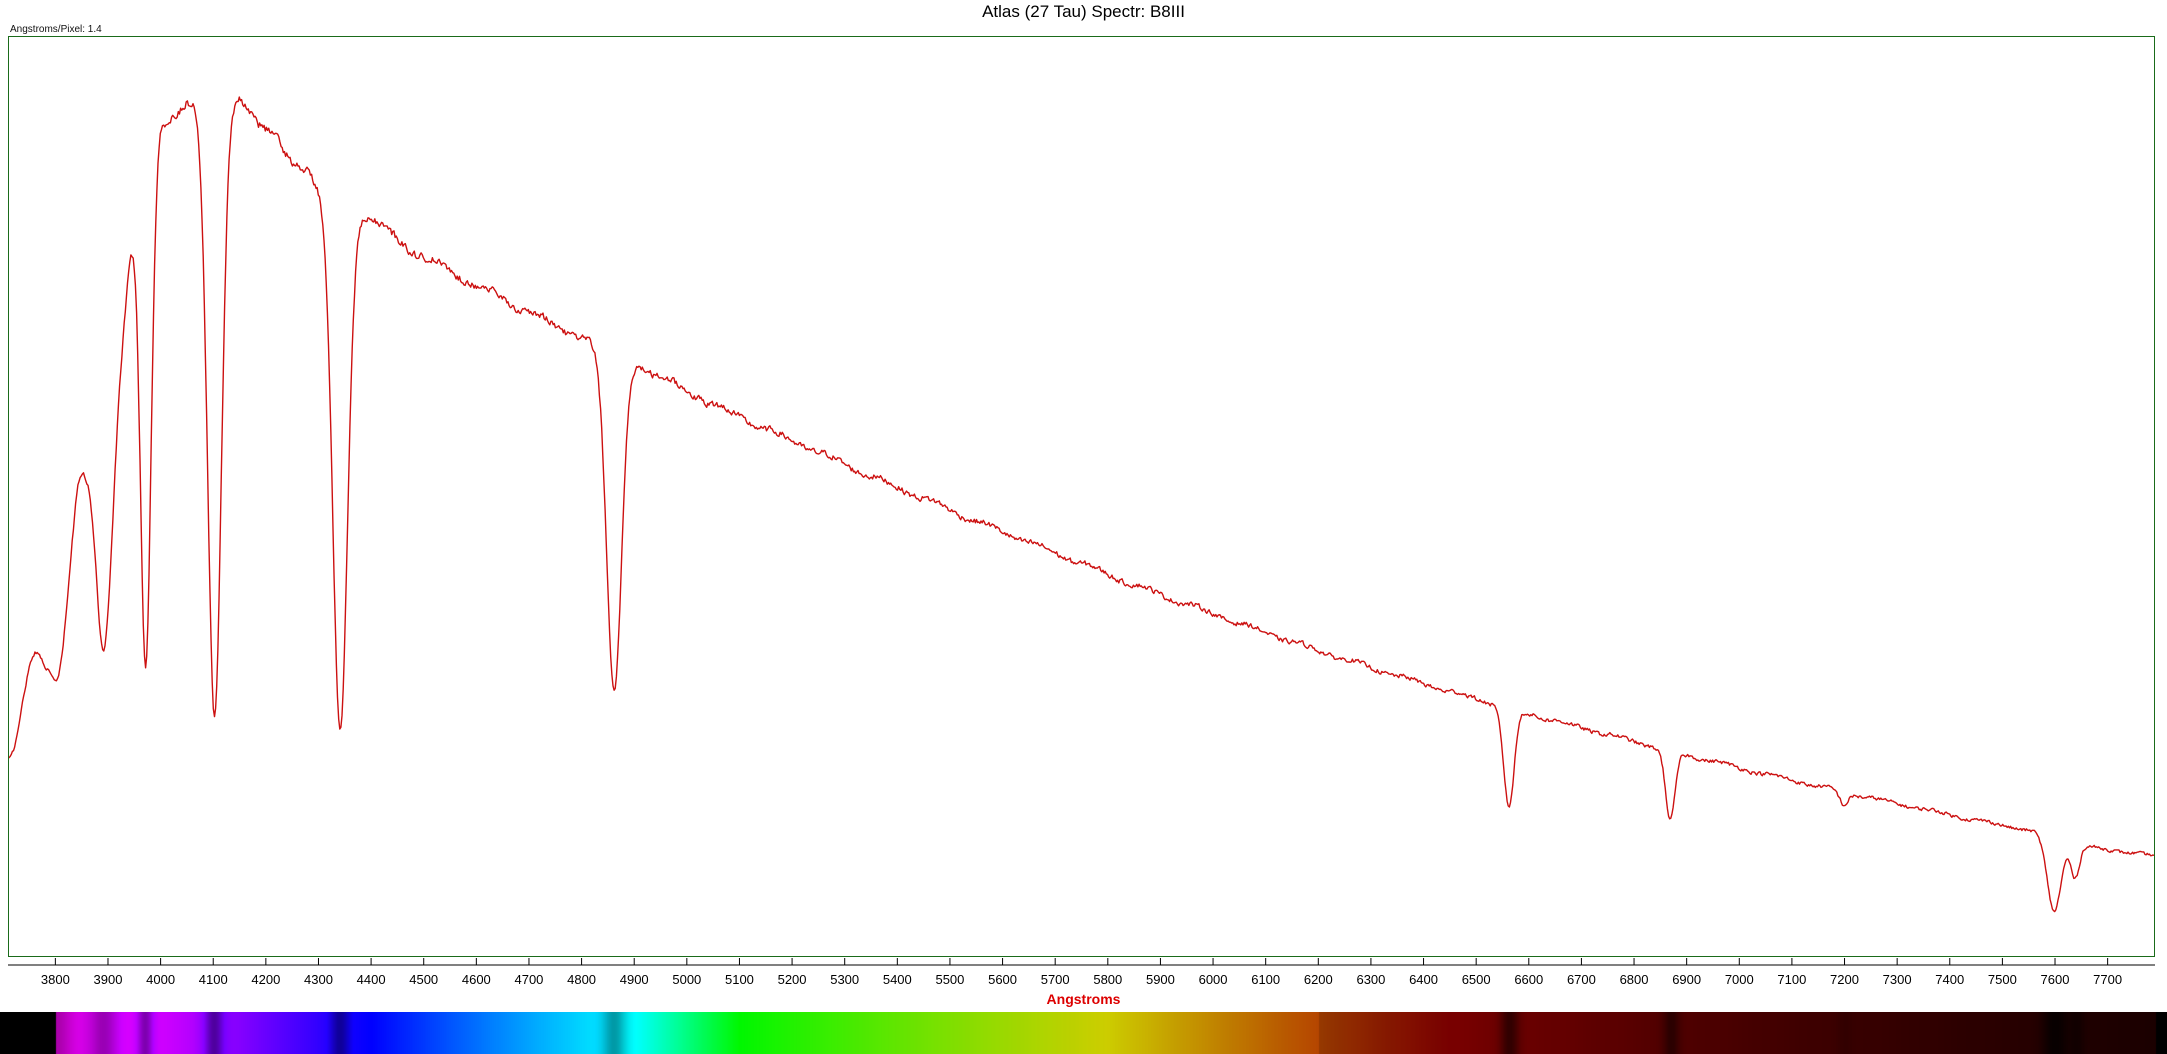  I want to click on x-tick-label: 7500, so click(2002, 979).